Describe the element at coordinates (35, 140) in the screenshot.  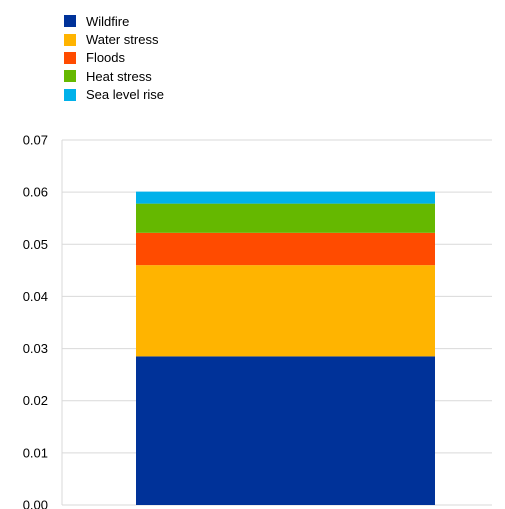
I see `y-tick-label: 0.07` at that location.